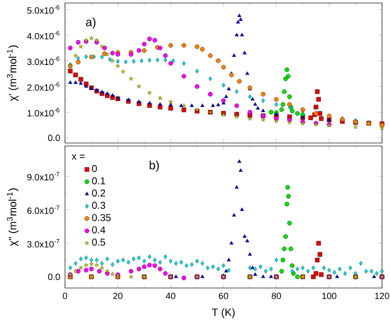  I want to click on x-axis-title: T (K), so click(223, 313).